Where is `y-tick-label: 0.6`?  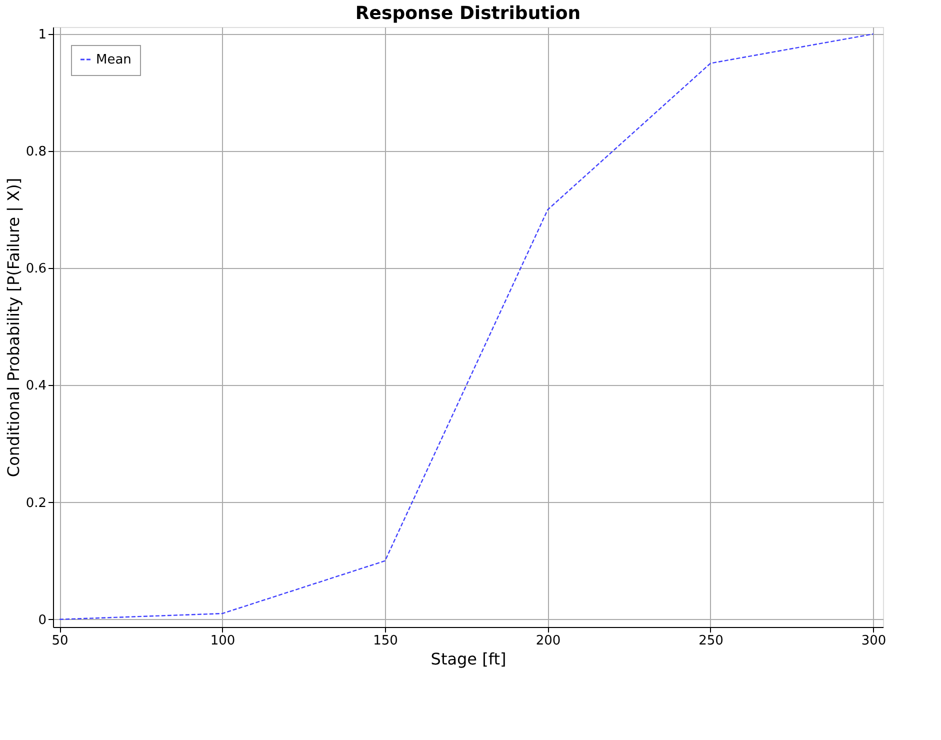 y-tick-label: 0.6 is located at coordinates (36, 269).